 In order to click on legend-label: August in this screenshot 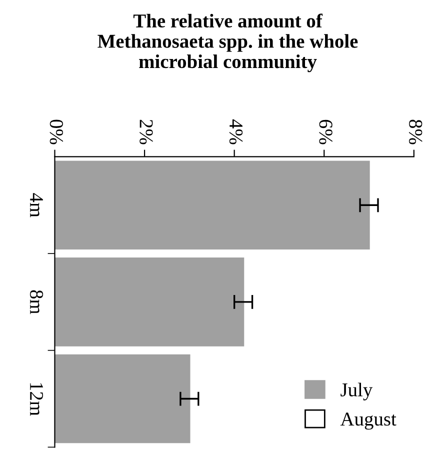, I will do `click(368, 421)`.